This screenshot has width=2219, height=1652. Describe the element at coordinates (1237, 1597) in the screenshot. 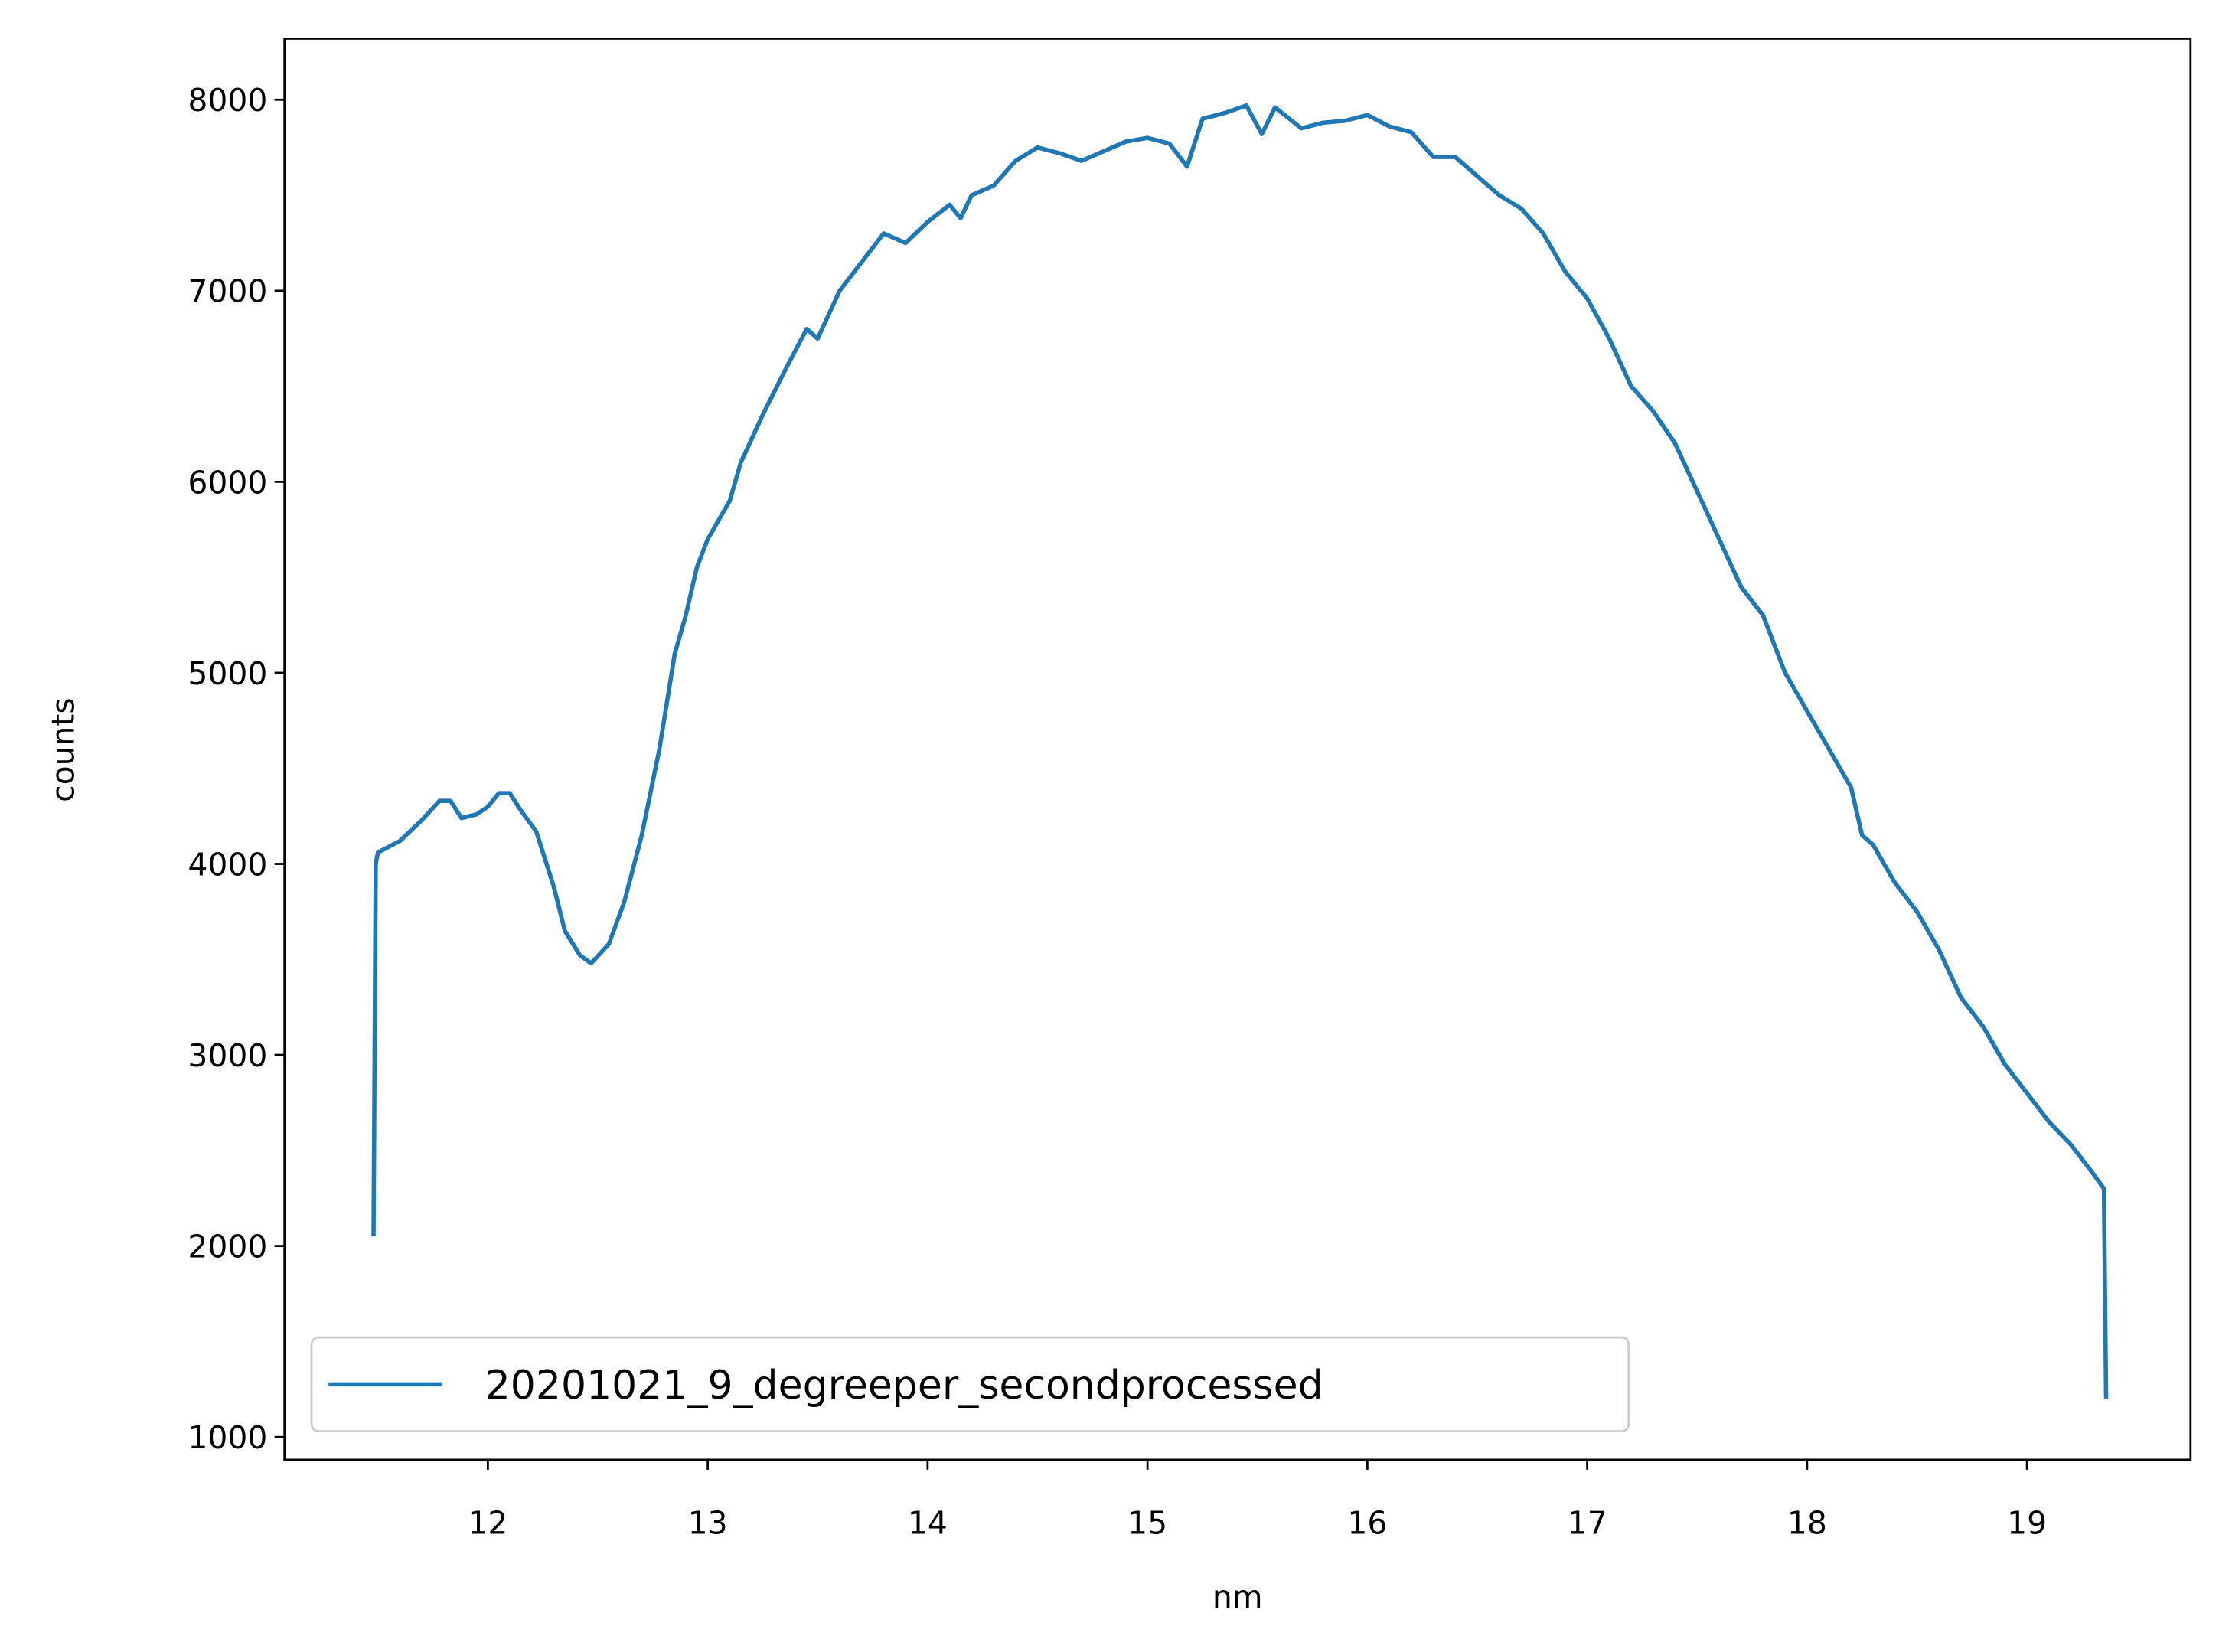

I see `x-axis-label: nm` at that location.